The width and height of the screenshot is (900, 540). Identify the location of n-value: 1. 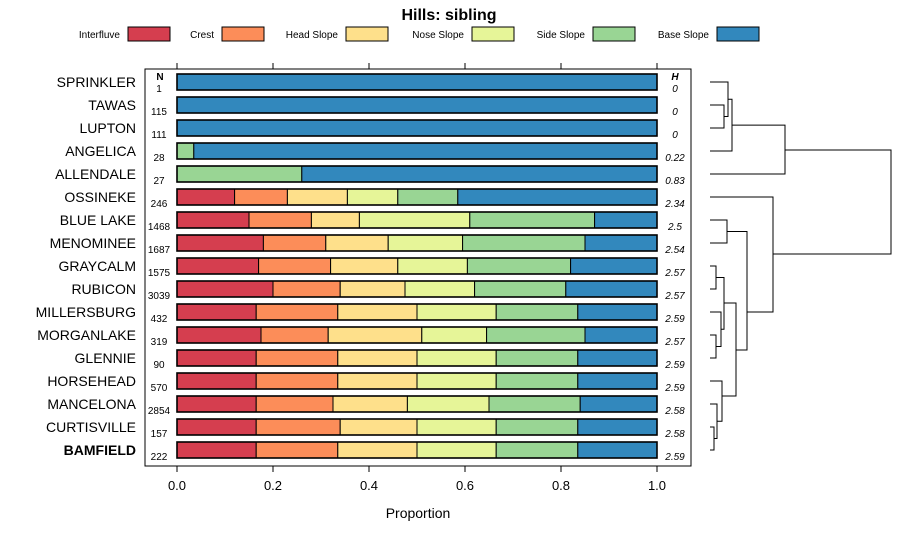
(159, 89).